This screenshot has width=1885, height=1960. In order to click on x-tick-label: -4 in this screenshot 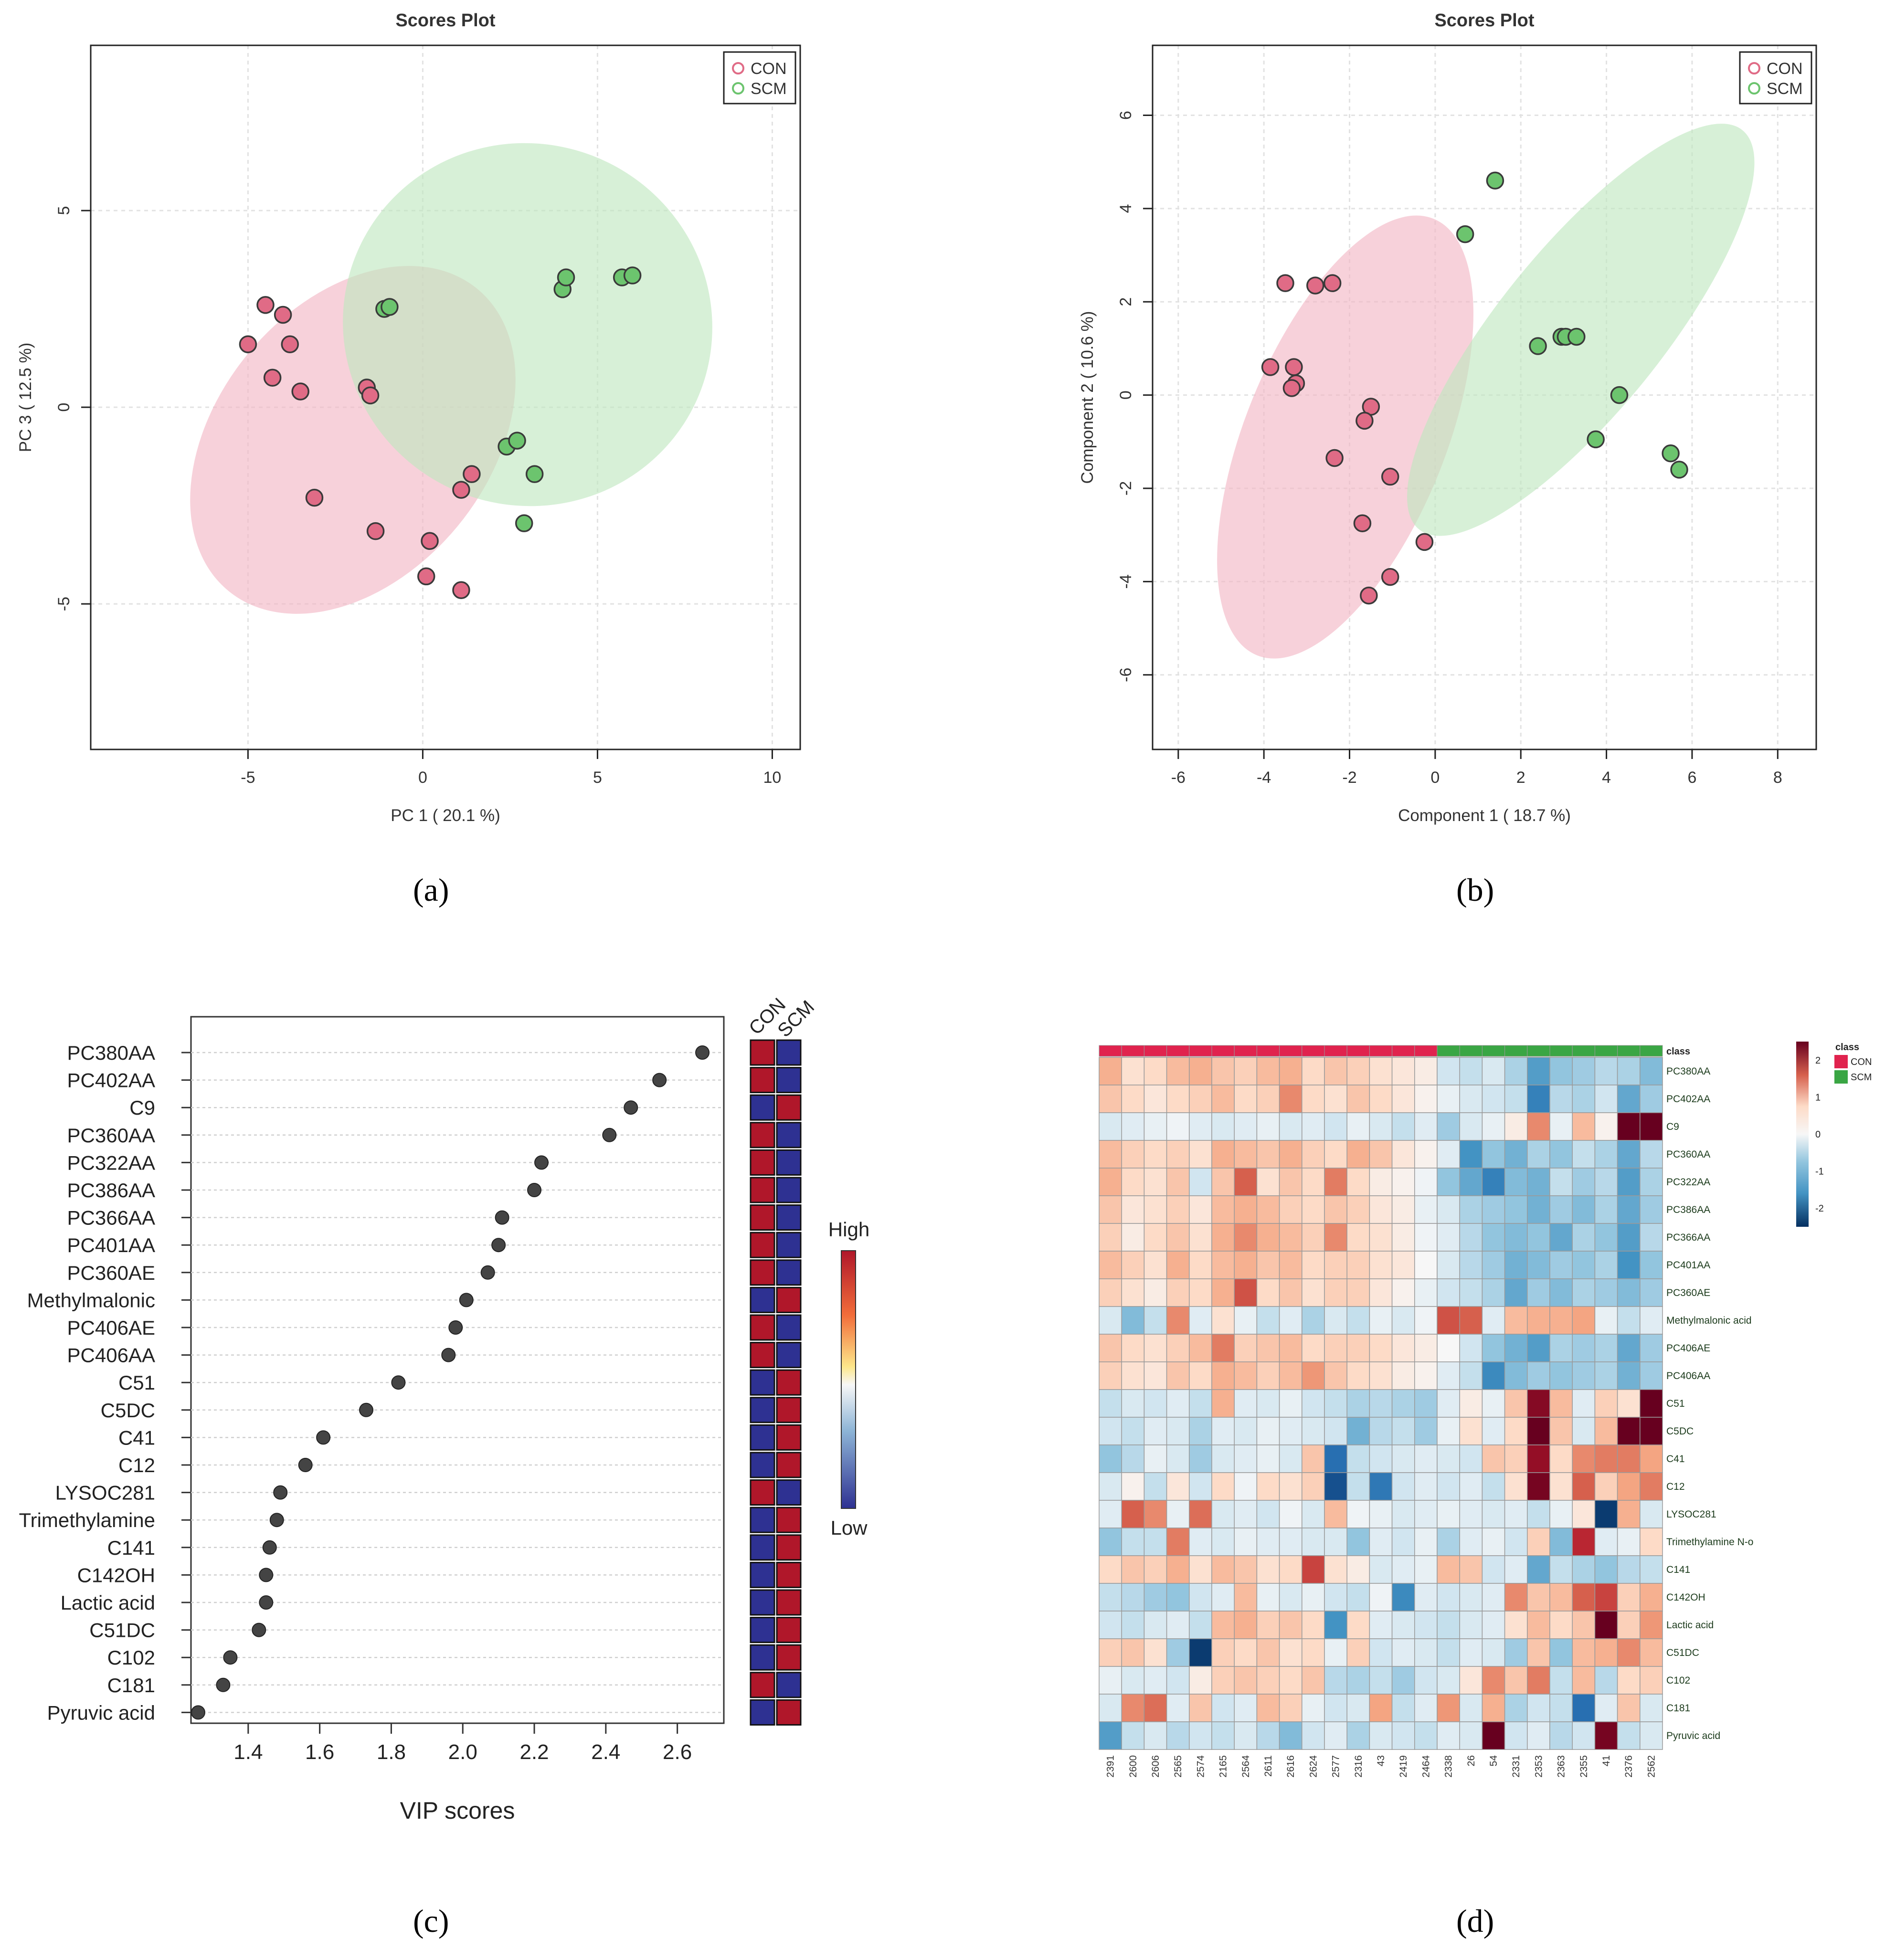, I will do `click(1264, 778)`.